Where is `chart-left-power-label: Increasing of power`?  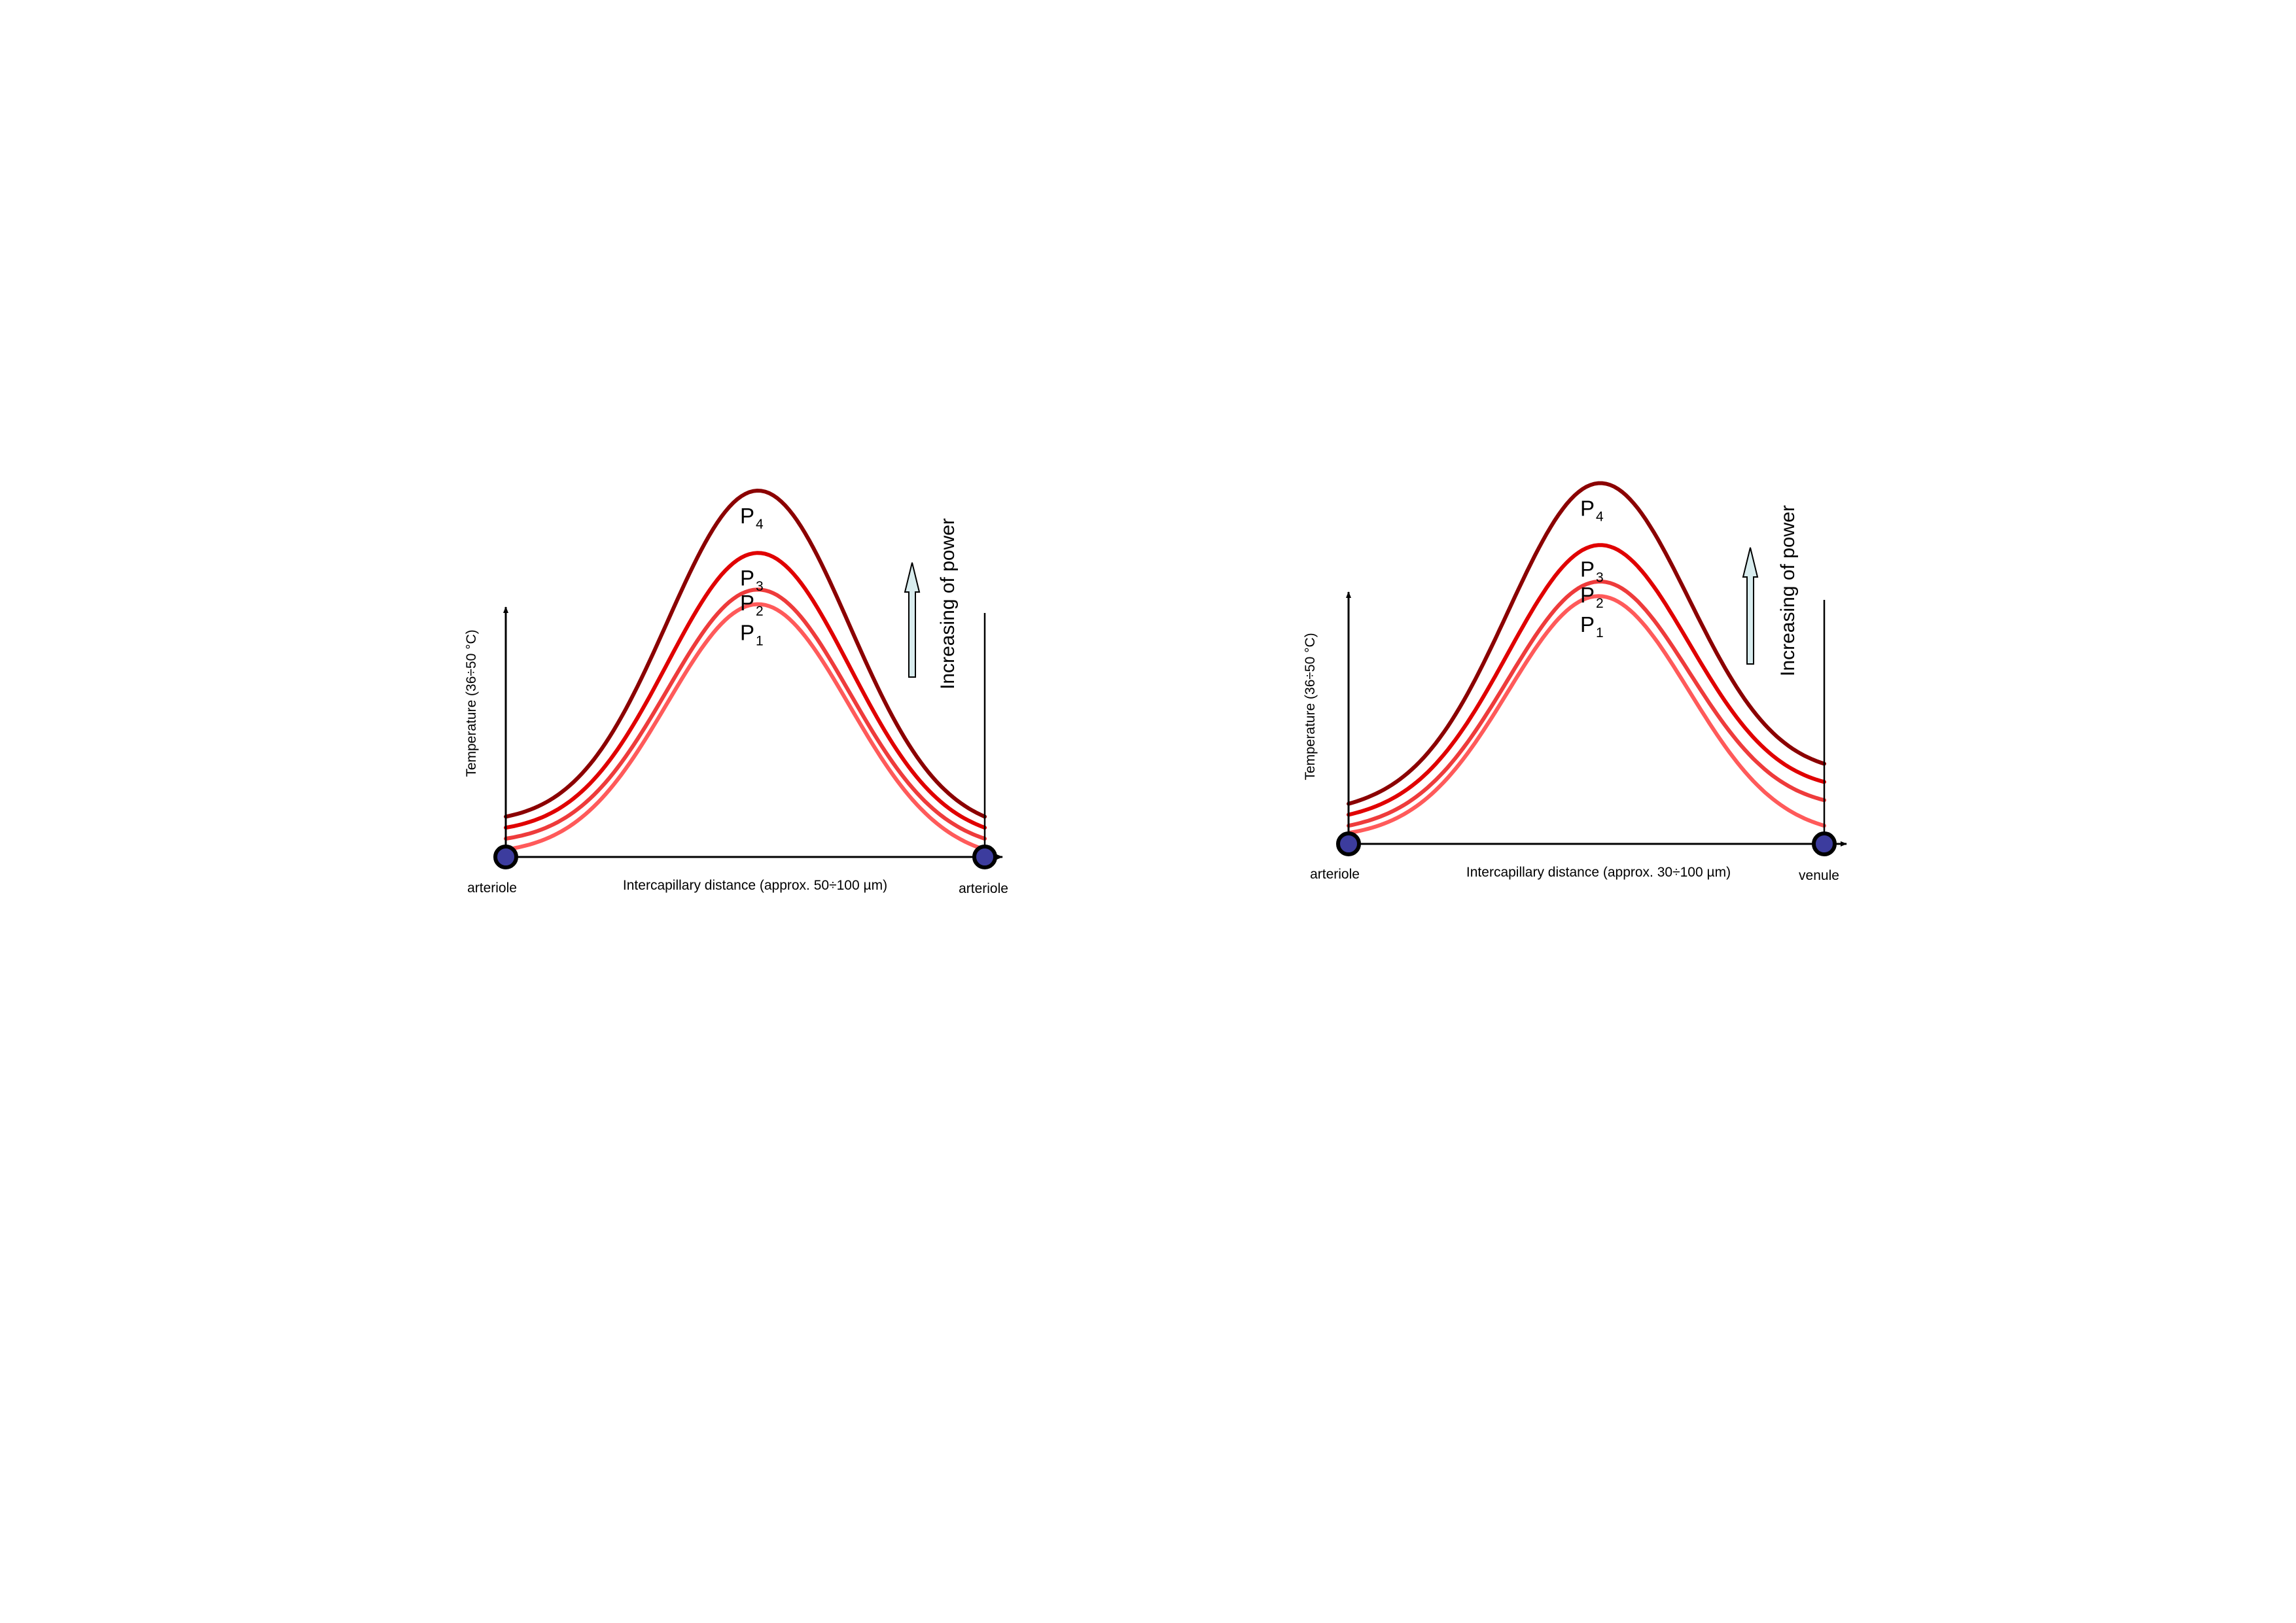
chart-left-power-label: Increasing of power is located at coordinates (948, 604).